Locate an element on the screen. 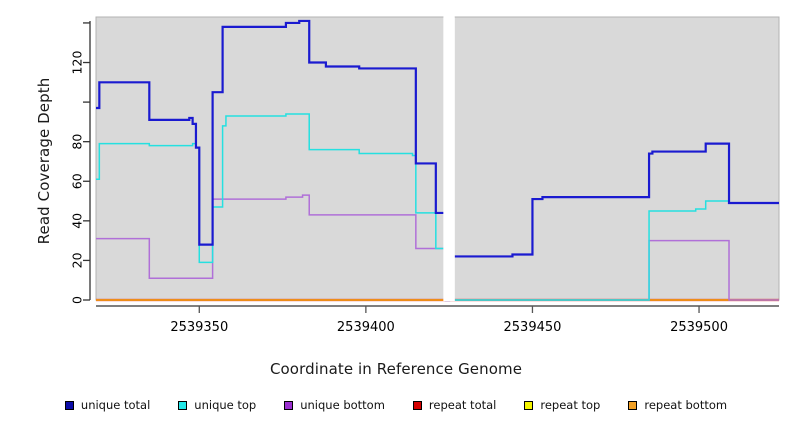 The width and height of the screenshot is (792, 432). legend-label: unique top is located at coordinates (225, 405).